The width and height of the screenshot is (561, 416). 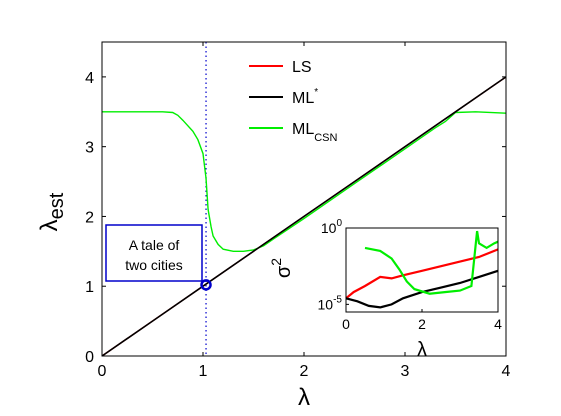 What do you see at coordinates (276, 262) in the screenshot?
I see `inset-y-axis-label-sup: 2` at bounding box center [276, 262].